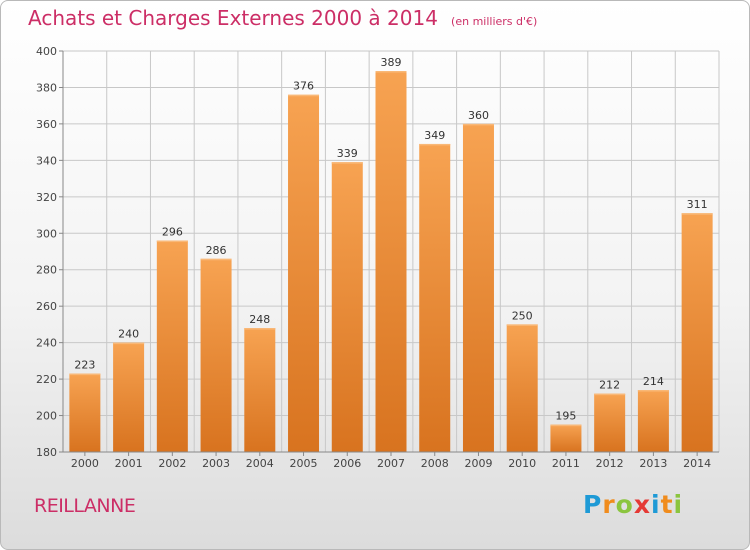 This screenshot has height=550, width=750. I want to click on value-label-2003: 286, so click(216, 250).